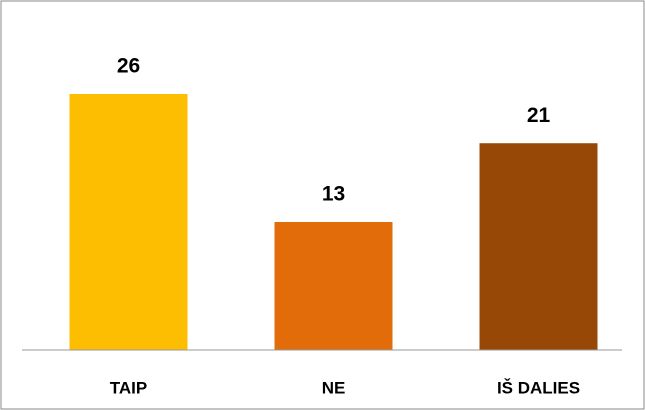 This screenshot has width=645, height=410. Describe the element at coordinates (128, 387) in the screenshot. I see `x-tick-label: TAIP` at that location.